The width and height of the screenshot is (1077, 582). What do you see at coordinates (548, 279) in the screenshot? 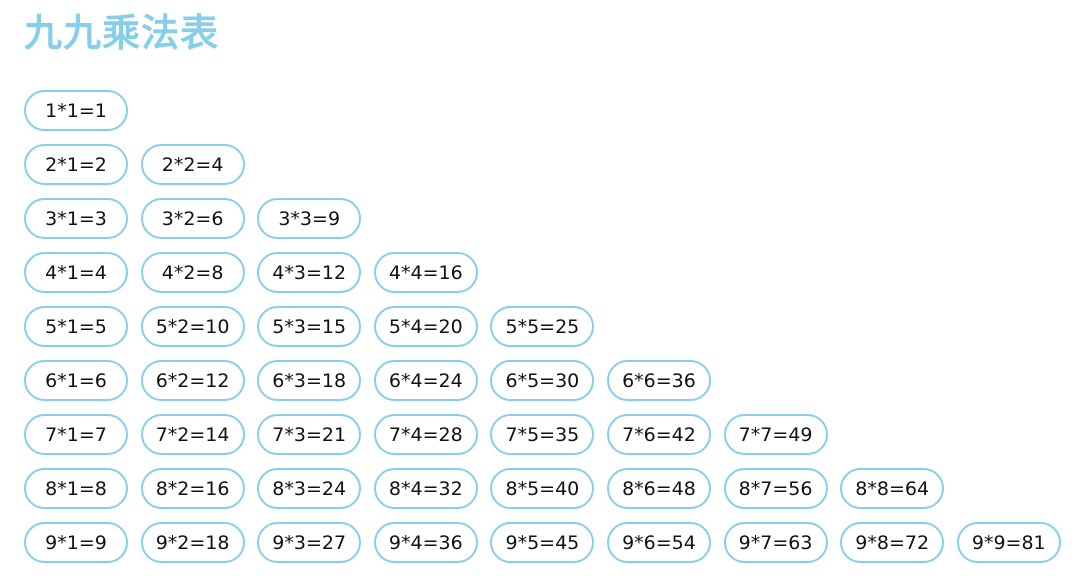
I see `table-row: 4*1=4 4*2=8 4*3=12 4*4=16` at bounding box center [548, 279].